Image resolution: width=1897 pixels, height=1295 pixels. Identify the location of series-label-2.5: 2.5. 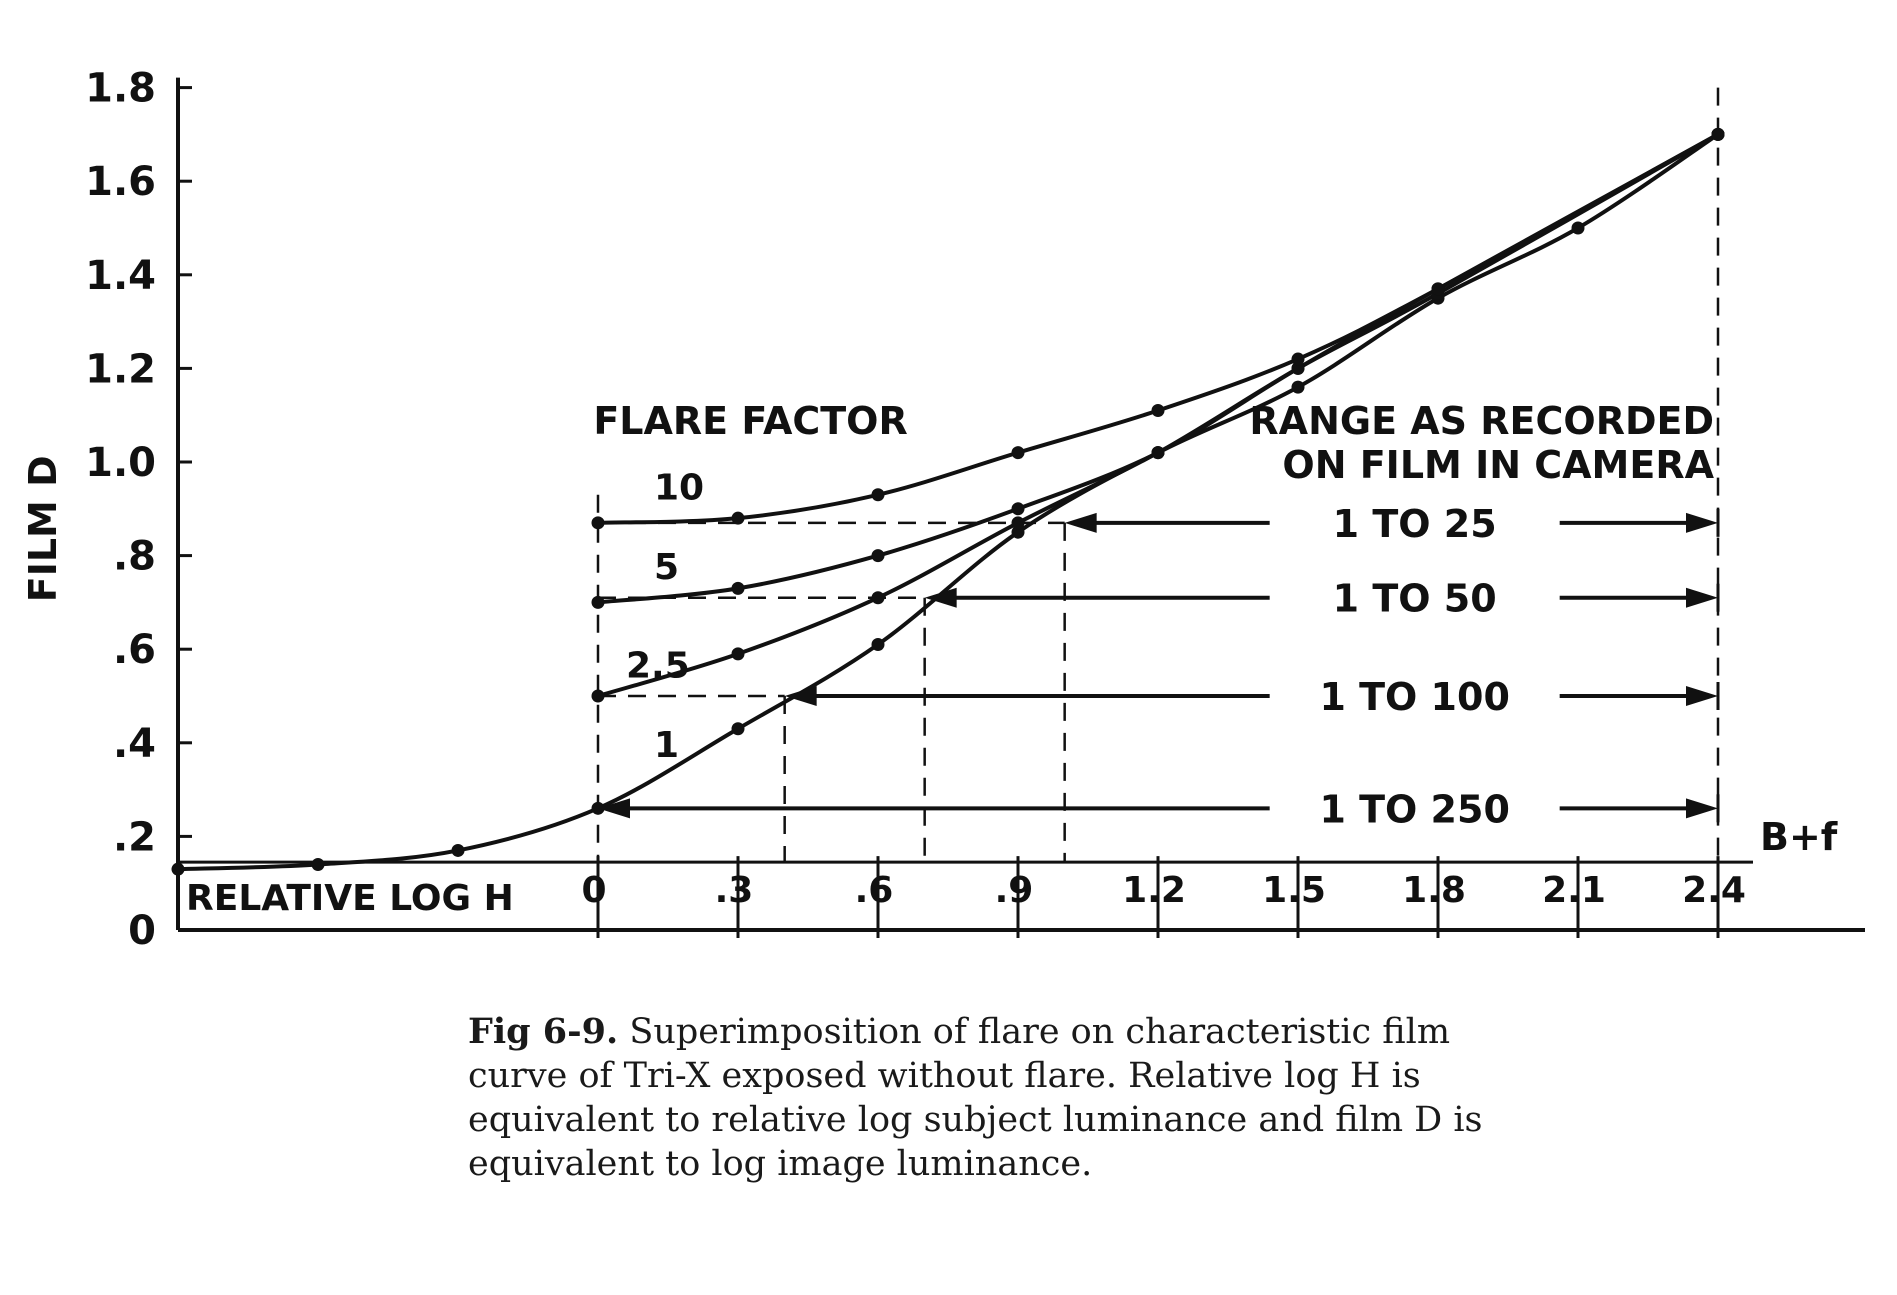
(658, 665).